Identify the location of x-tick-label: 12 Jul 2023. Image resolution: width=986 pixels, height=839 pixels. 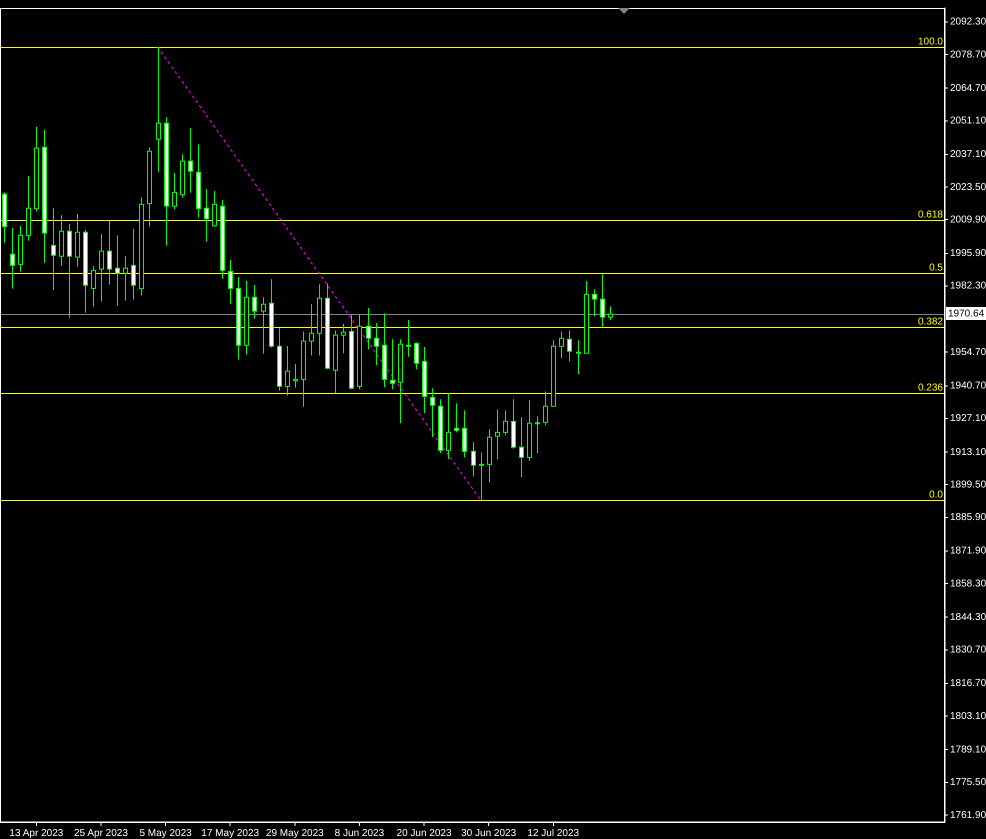
(553, 833).